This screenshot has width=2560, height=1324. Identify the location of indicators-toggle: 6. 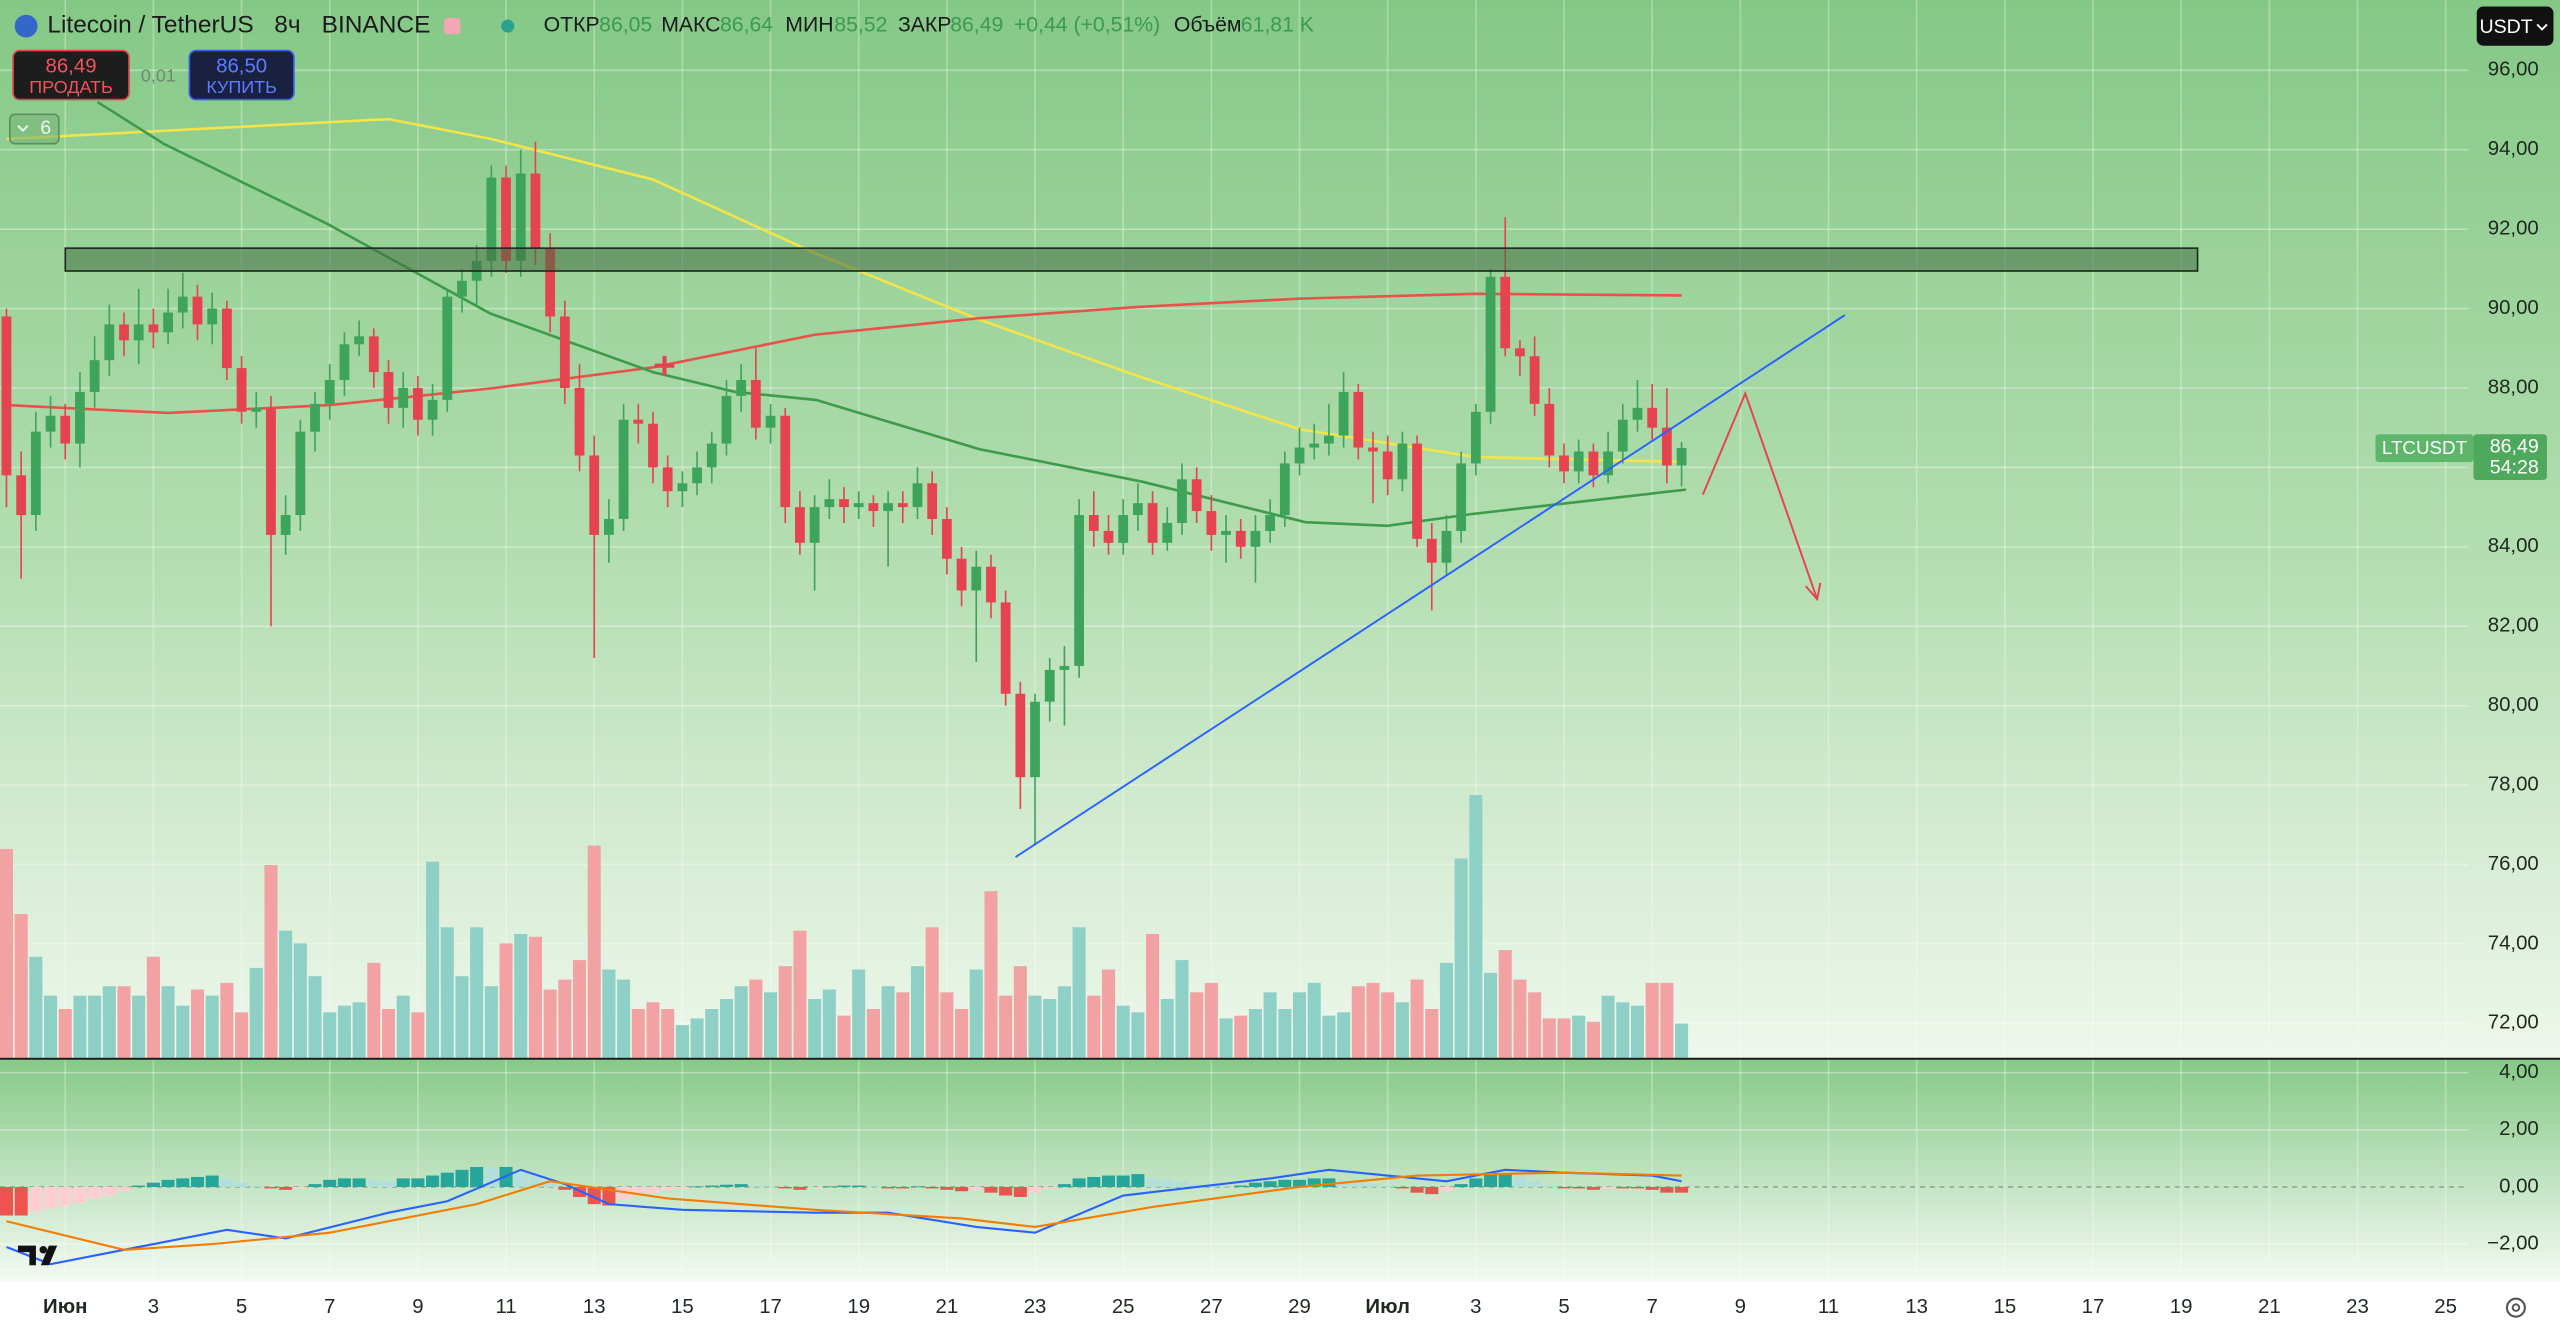
(34, 129).